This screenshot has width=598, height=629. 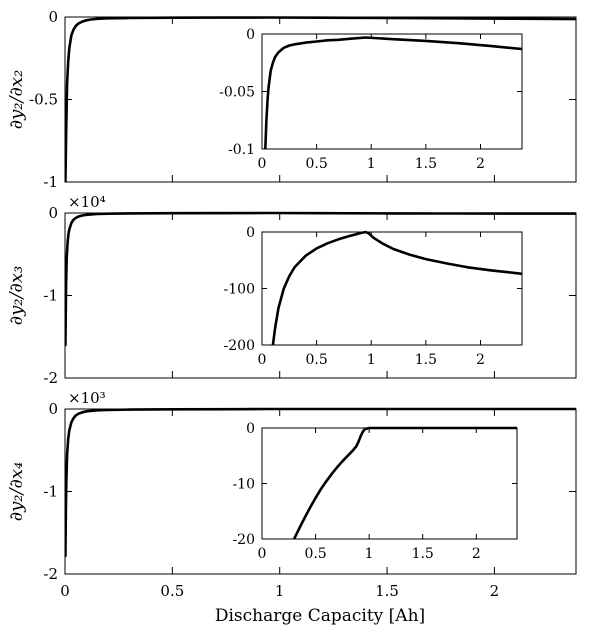 I want to click on inset-3-ytick-label: -10, so click(x=243, y=485).